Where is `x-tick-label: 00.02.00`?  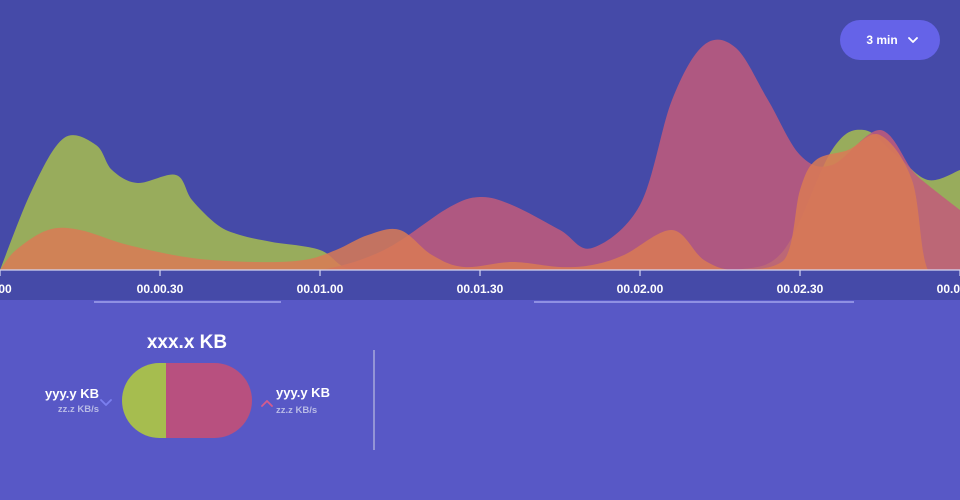
x-tick-label: 00.02.00 is located at coordinates (640, 289).